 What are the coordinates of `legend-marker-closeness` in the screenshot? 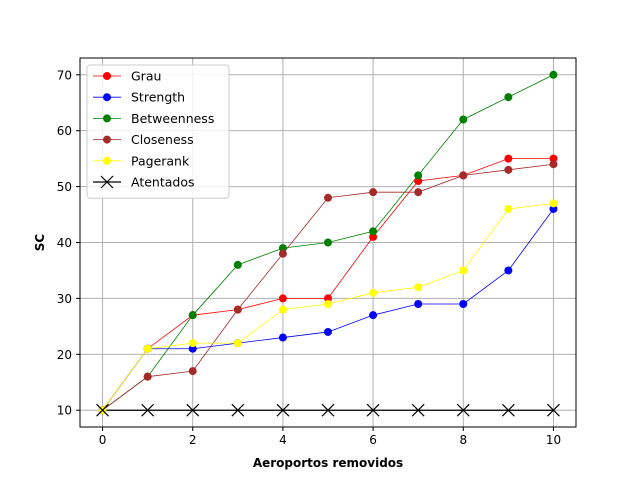 It's located at (107, 139).